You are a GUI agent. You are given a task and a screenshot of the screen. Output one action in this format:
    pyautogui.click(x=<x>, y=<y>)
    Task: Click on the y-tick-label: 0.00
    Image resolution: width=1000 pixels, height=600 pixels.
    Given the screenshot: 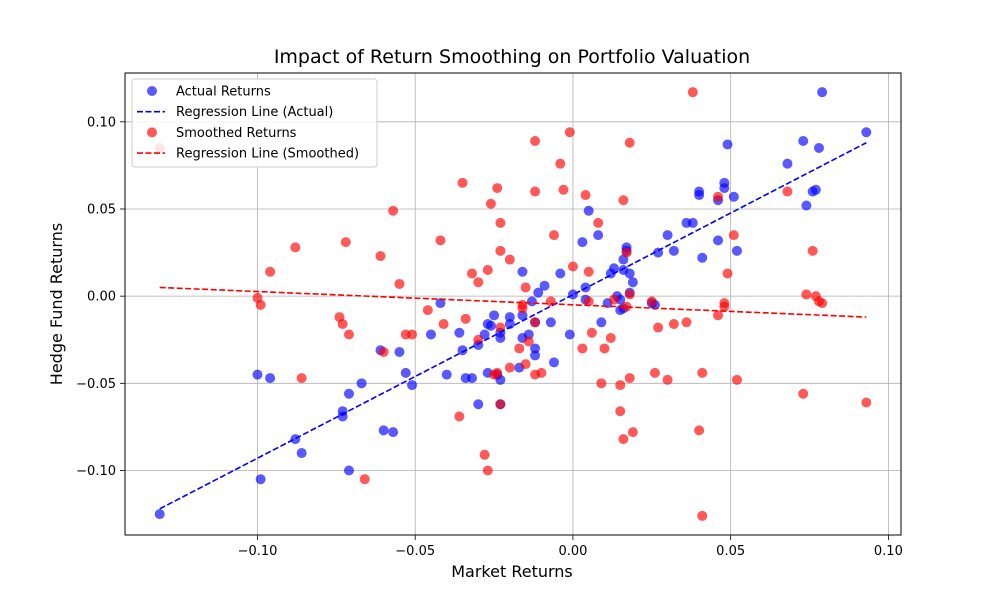 What is the action you would take?
    pyautogui.click(x=101, y=297)
    